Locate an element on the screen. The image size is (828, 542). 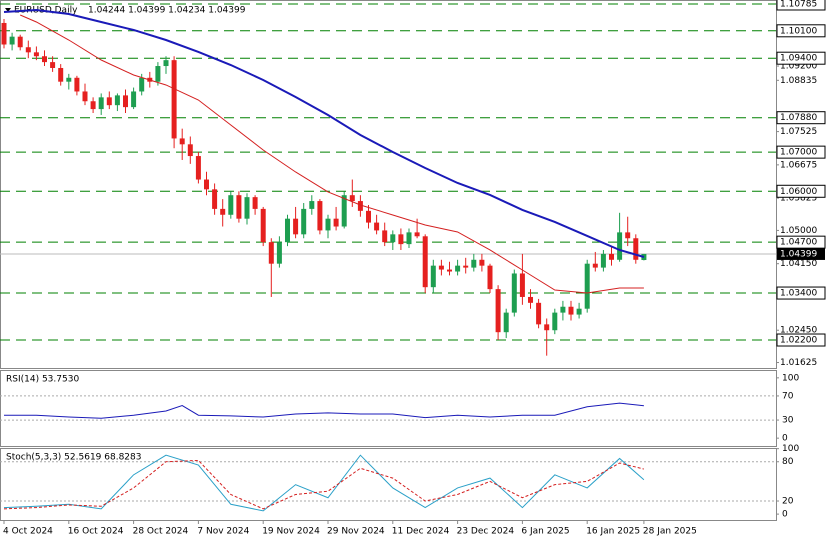
level-label: 1.07880 is located at coordinates (798, 118).